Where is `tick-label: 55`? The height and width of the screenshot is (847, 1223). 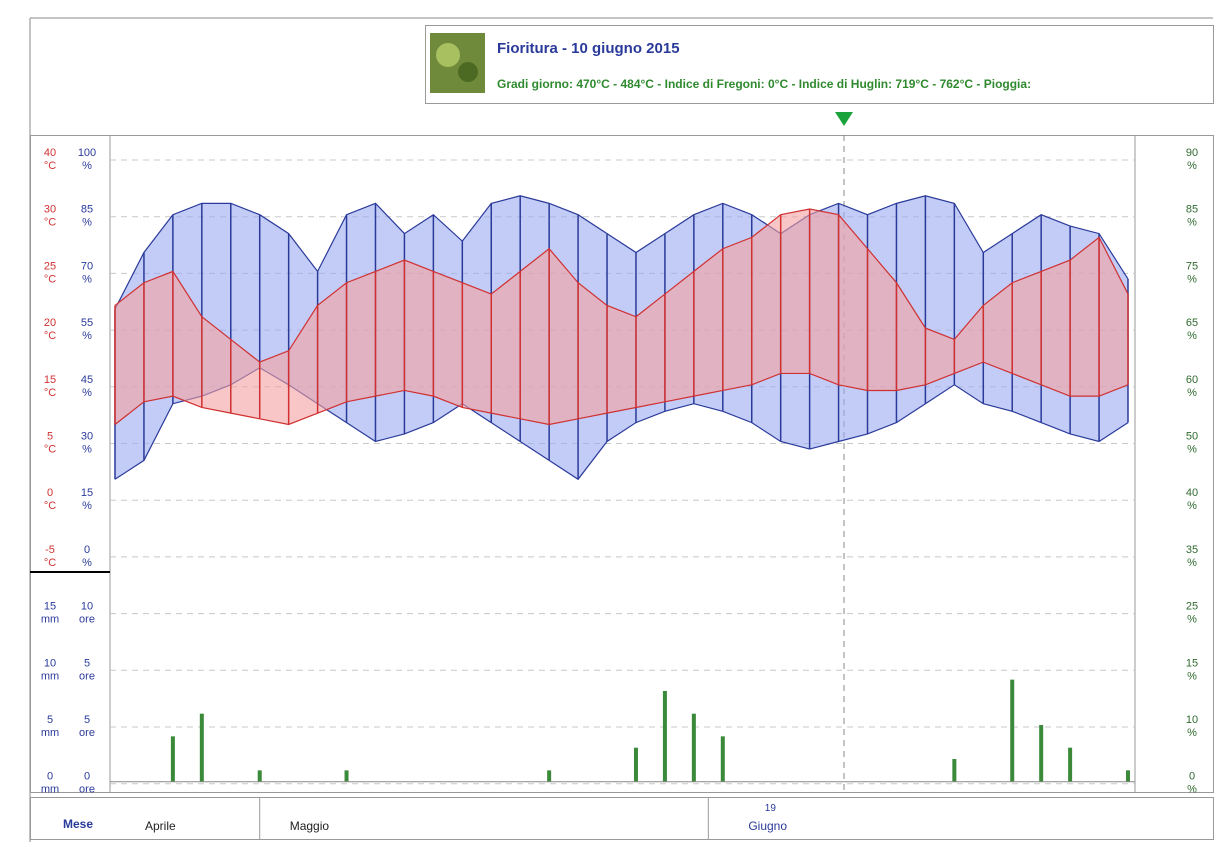
tick-label: 55 is located at coordinates (87, 323).